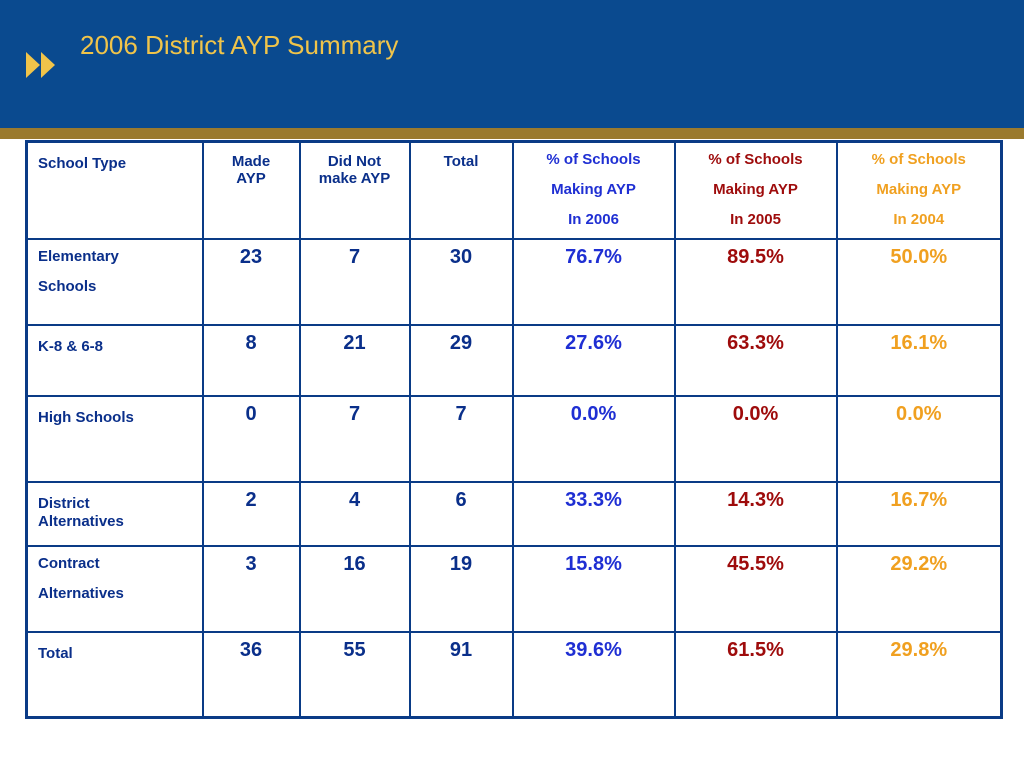 The width and height of the screenshot is (1024, 768). I want to click on header-2004-line1: % of Schools, so click(918, 159).